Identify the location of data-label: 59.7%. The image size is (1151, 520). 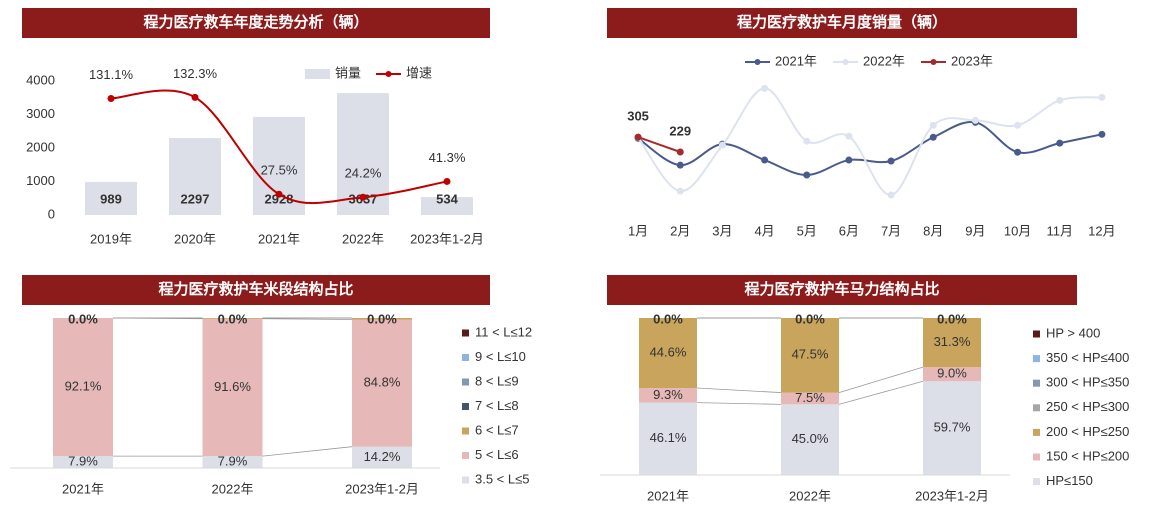
(952, 427).